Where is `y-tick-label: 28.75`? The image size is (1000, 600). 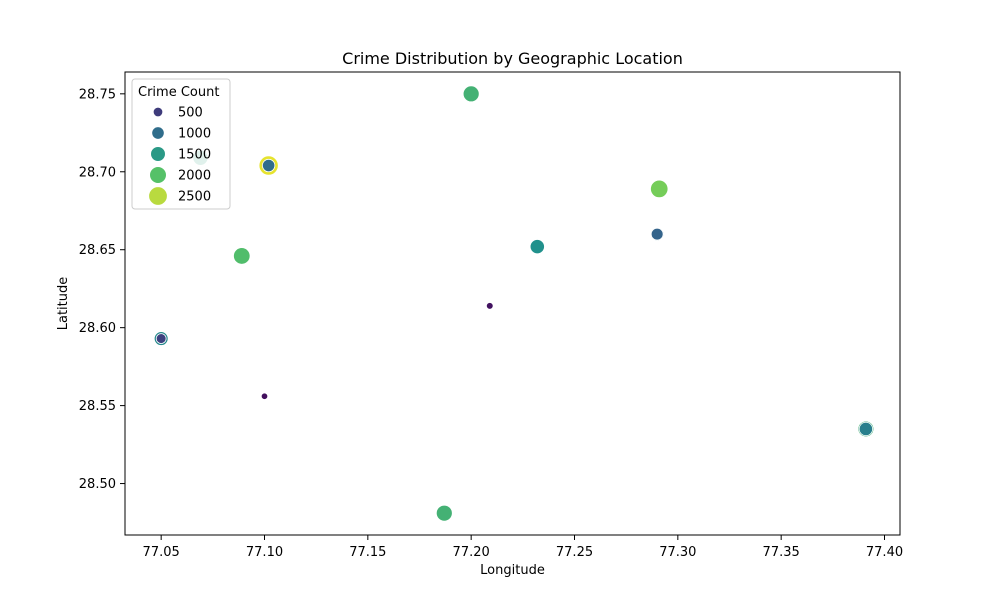 y-tick-label: 28.75 is located at coordinates (97, 94).